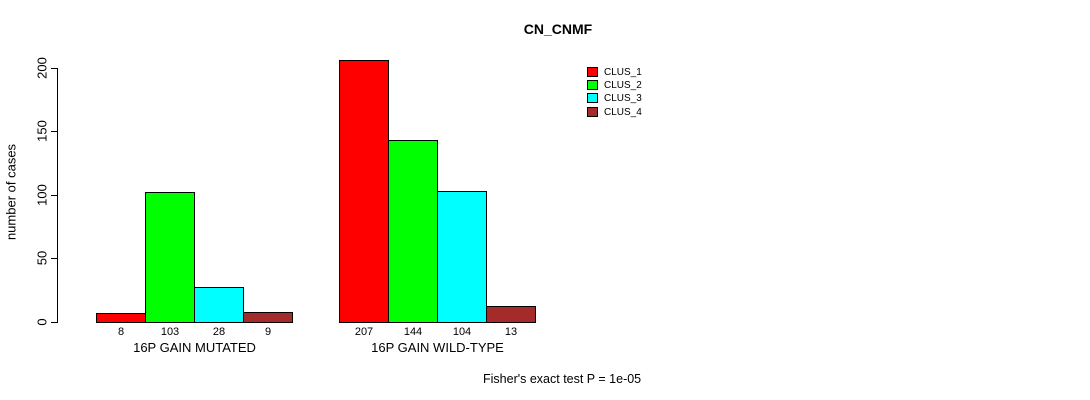 This screenshot has width=1090, height=400. I want to click on bar-clus-3-16p-gain-mutated, so click(219, 305).